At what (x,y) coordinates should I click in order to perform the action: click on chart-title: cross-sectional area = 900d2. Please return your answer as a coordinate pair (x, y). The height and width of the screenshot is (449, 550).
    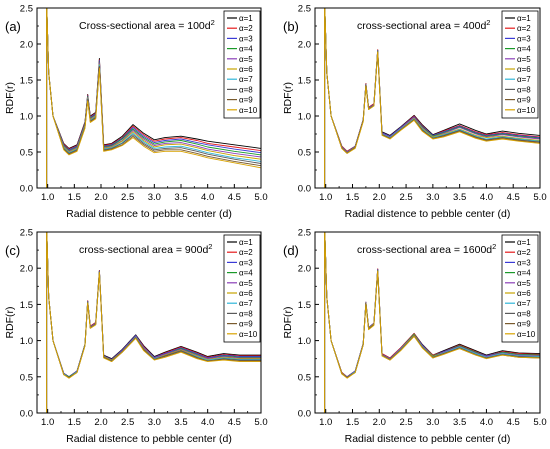
    Looking at the image, I should click on (145, 249).